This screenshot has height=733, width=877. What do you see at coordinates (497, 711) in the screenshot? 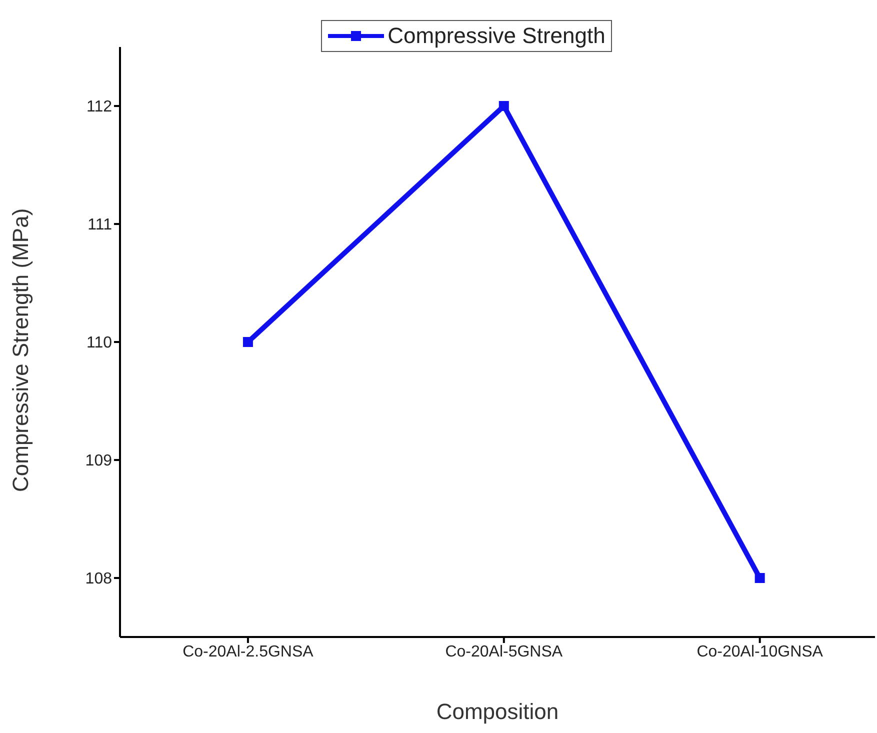
I see `x-axis-title: Composition` at bounding box center [497, 711].